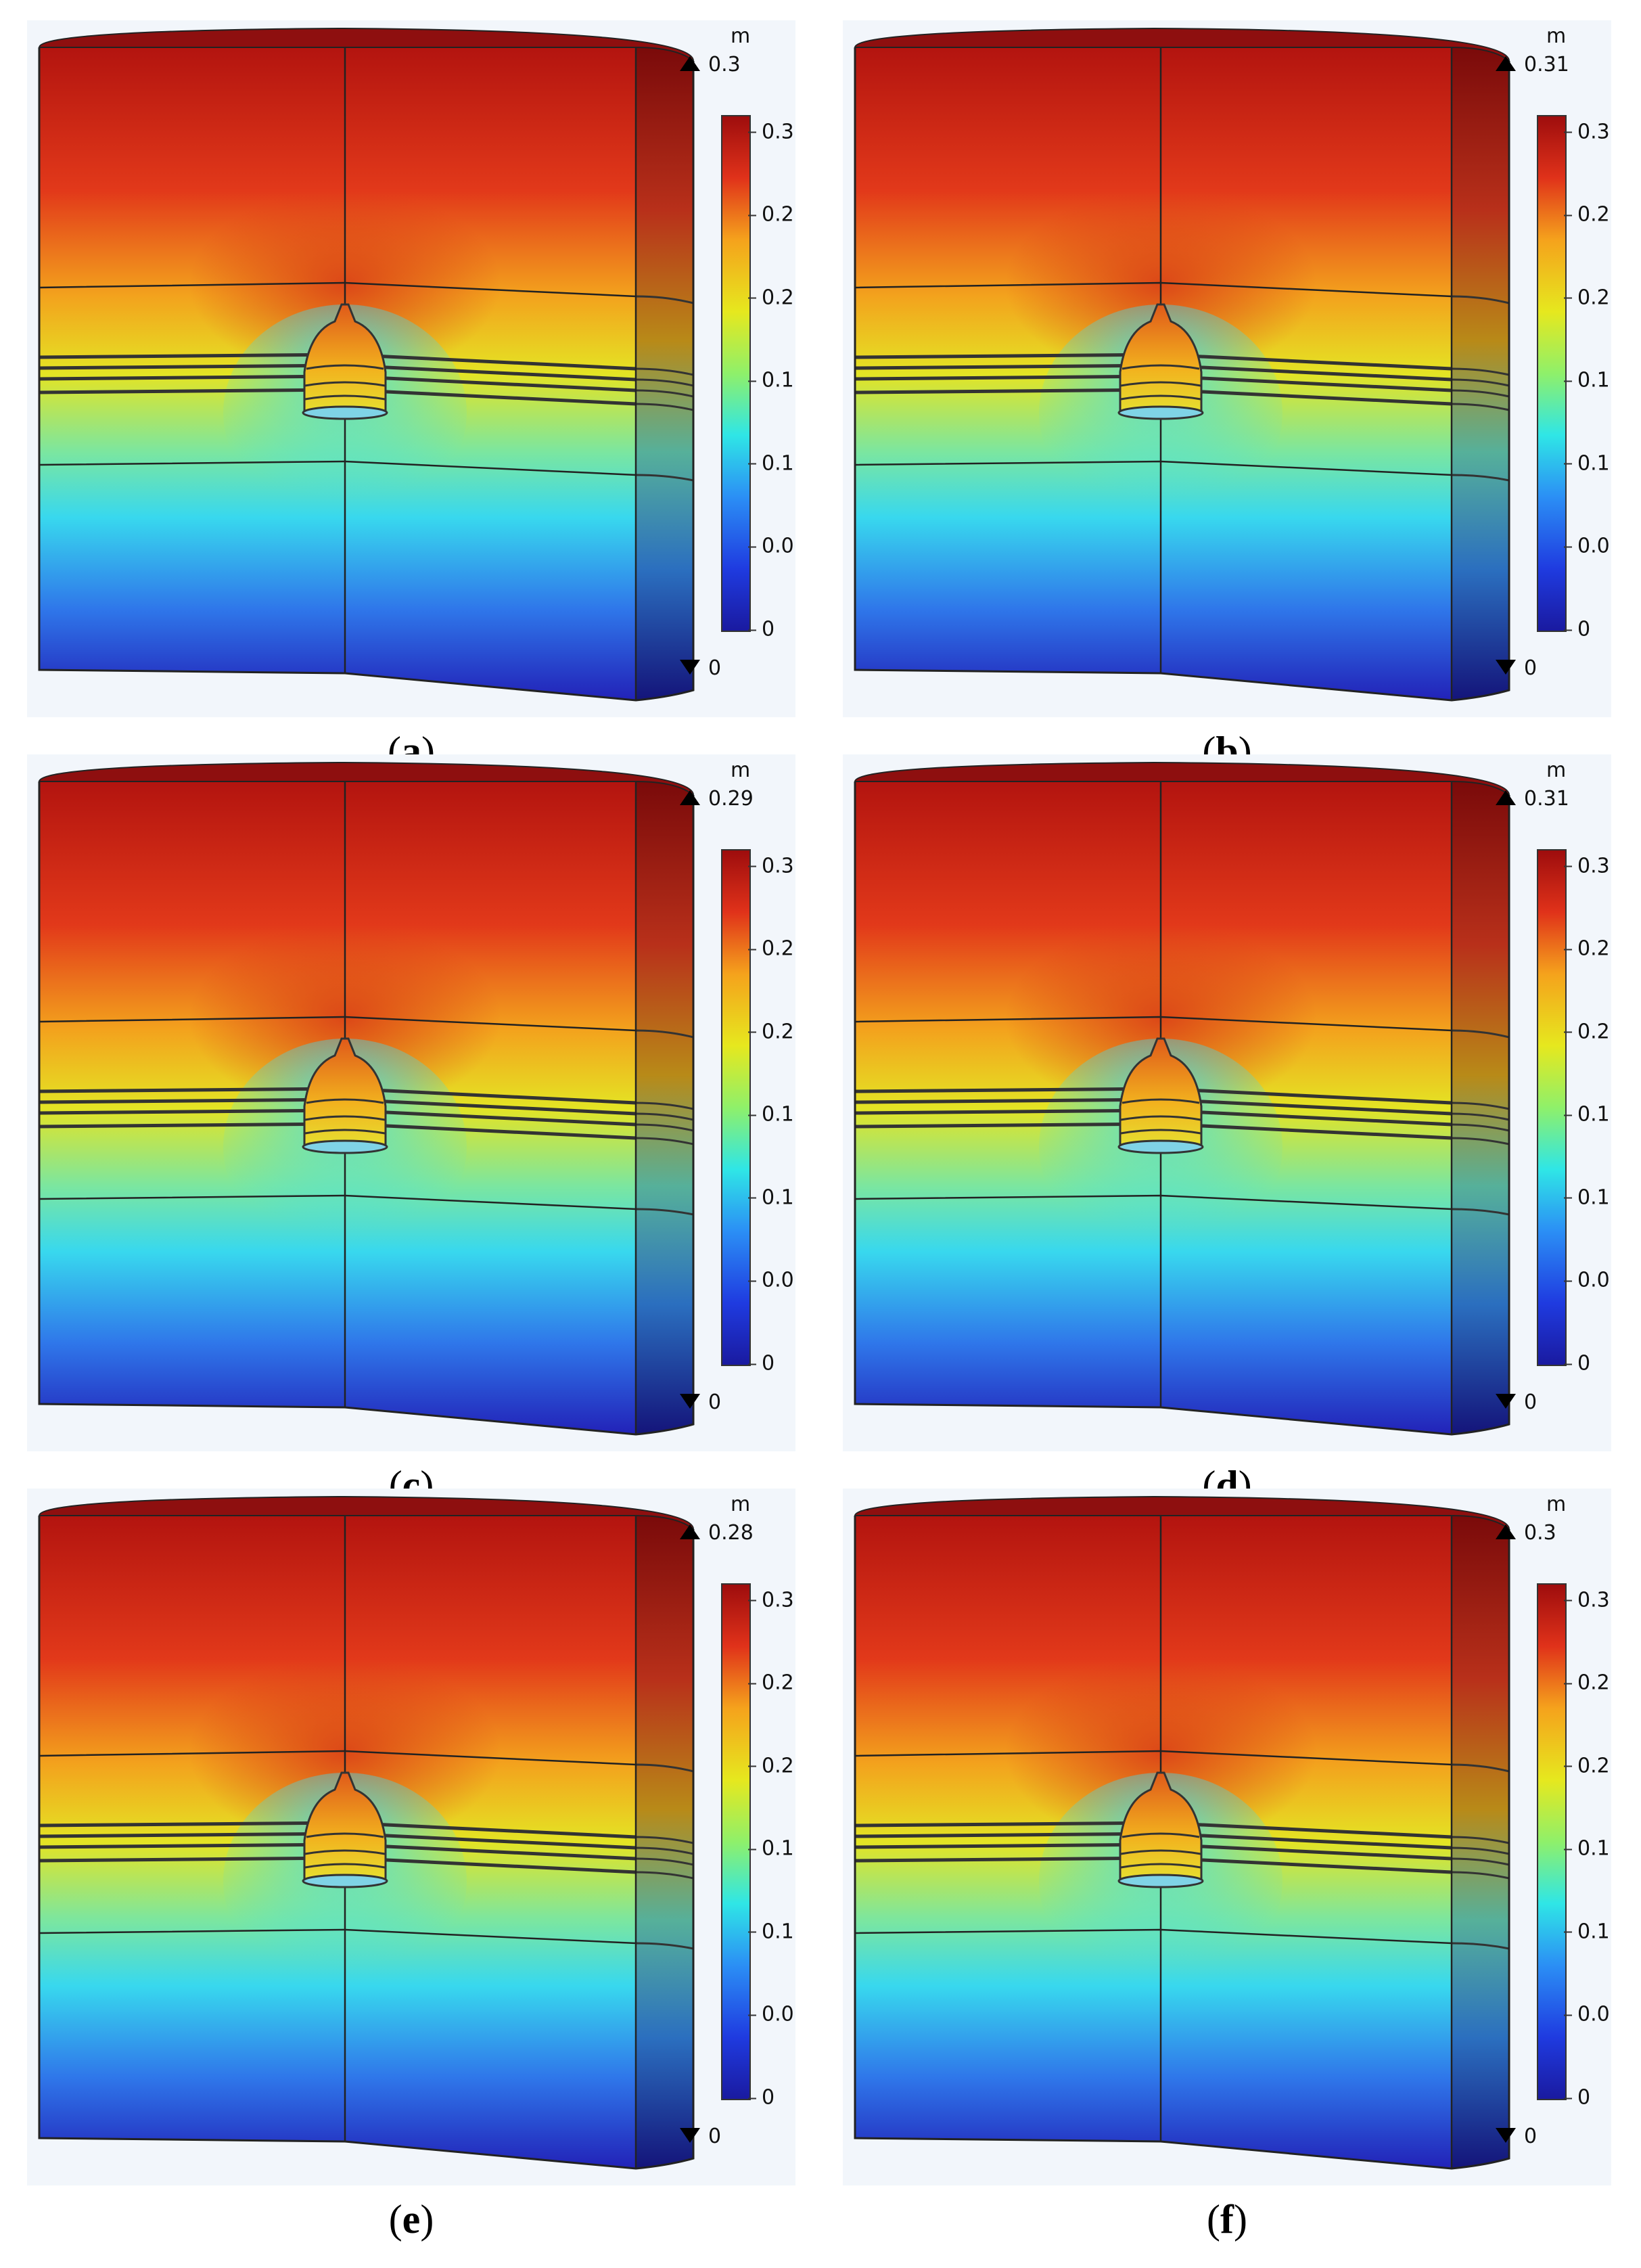 The height and width of the screenshot is (2268, 1641). What do you see at coordinates (411, 2219) in the screenshot?
I see `panel-caption-e: (e)` at bounding box center [411, 2219].